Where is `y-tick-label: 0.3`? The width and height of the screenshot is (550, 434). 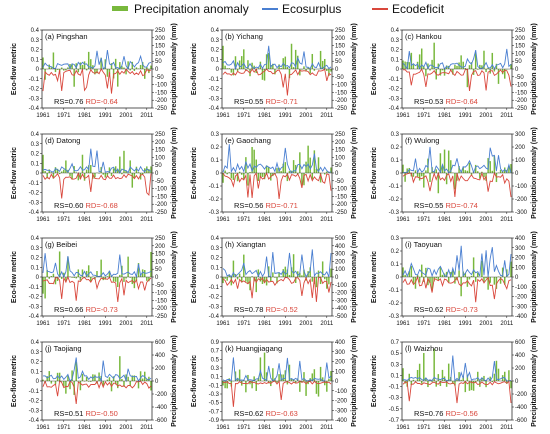 y-tick-label: 0.3 is located at coordinates (395, 135).